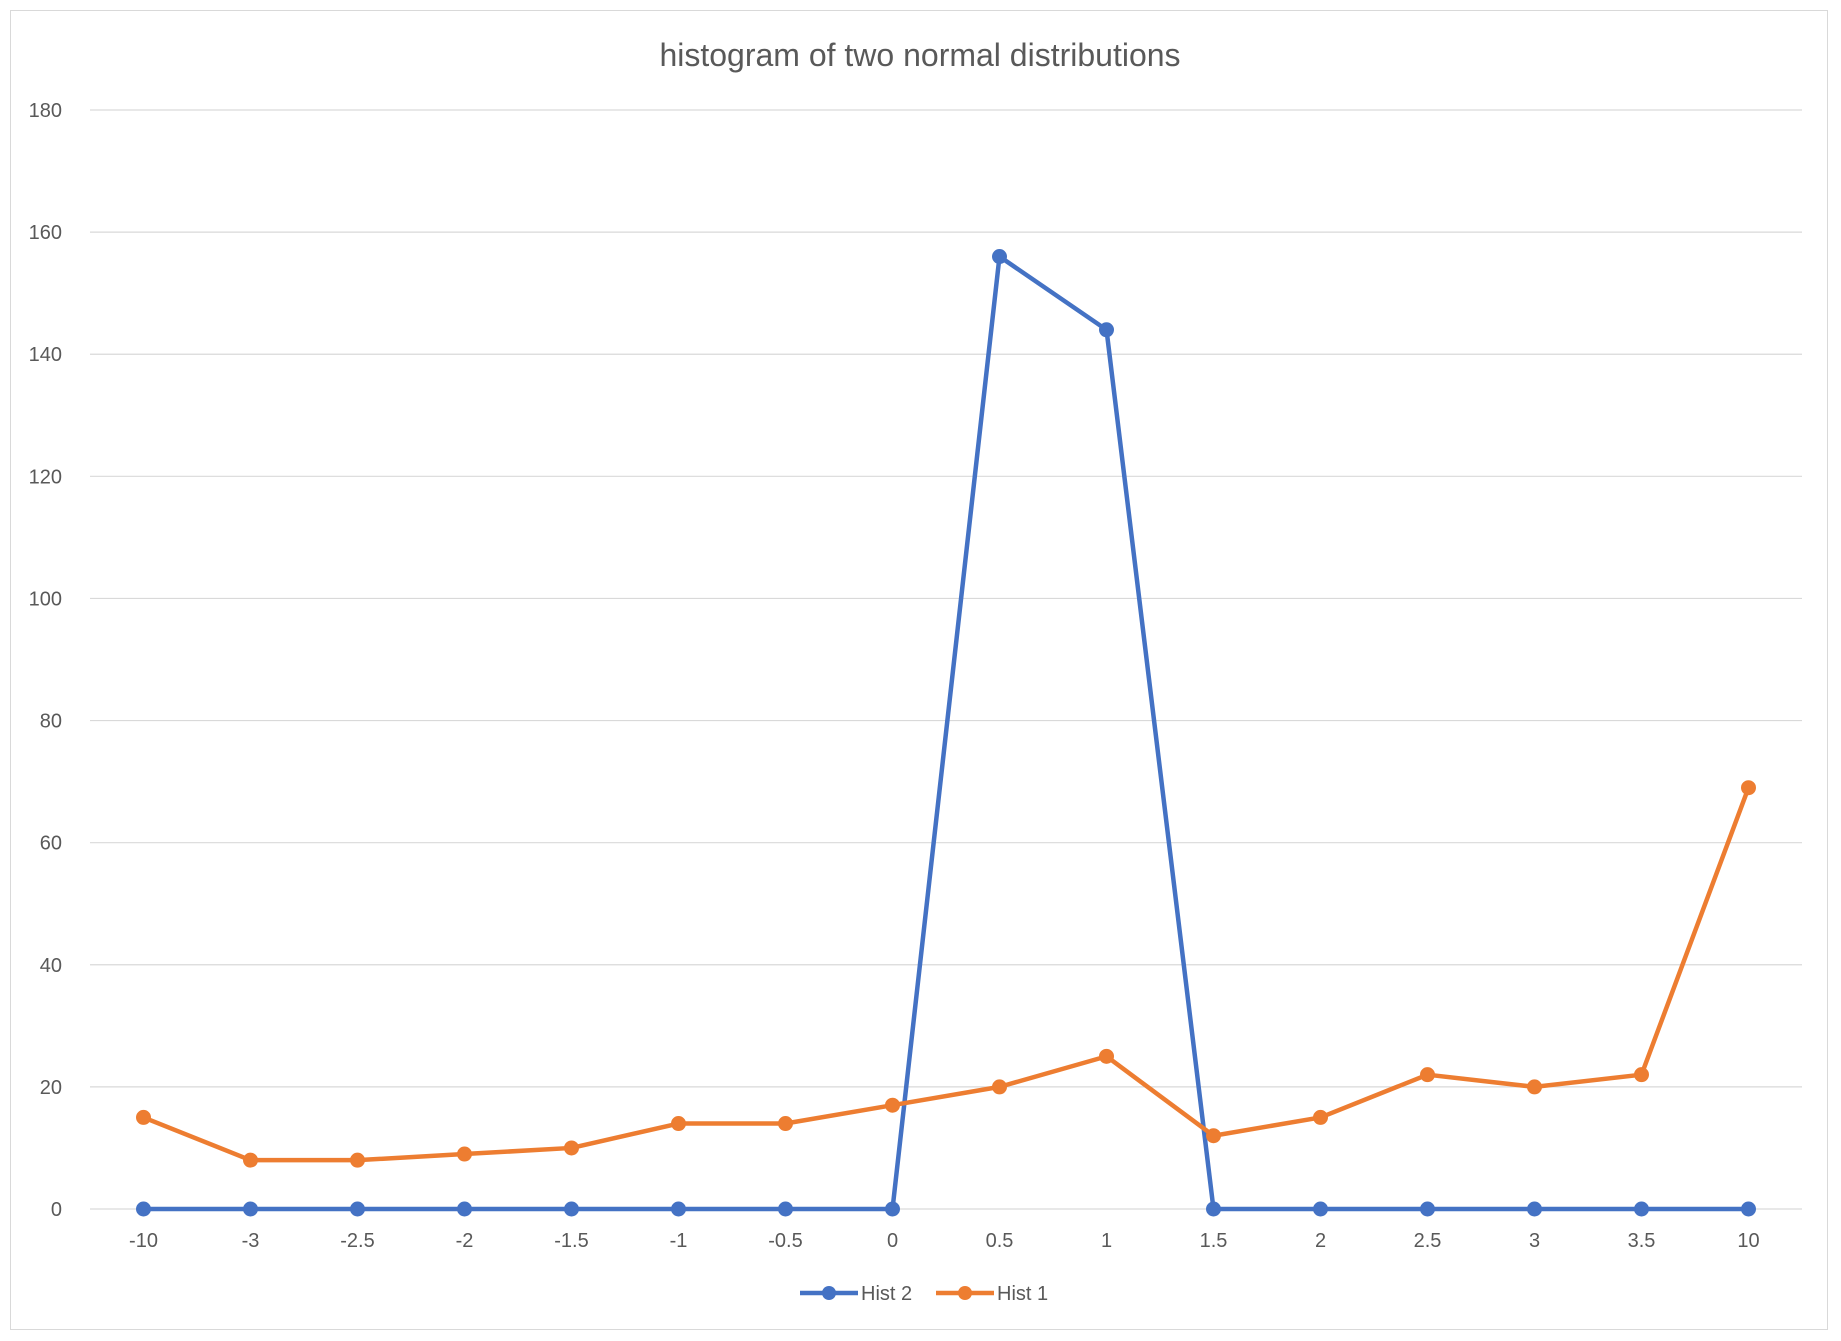 The width and height of the screenshot is (1841, 1341). Describe the element at coordinates (856, 1294) in the screenshot. I see `legend-item: Hist 2` at that location.